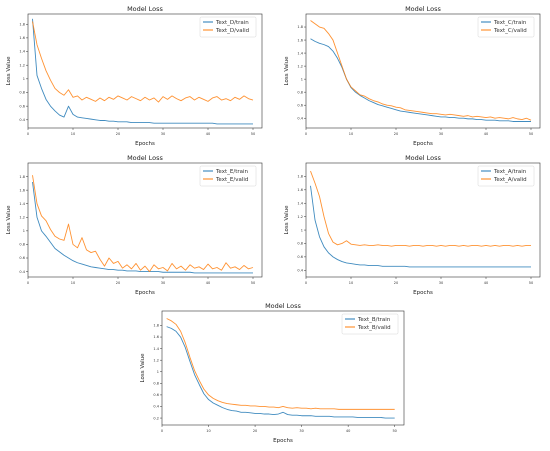 This screenshot has width=550, height=451. What do you see at coordinates (142, 227) in the screenshot?
I see `series-line-text-e-train` at bounding box center [142, 227].